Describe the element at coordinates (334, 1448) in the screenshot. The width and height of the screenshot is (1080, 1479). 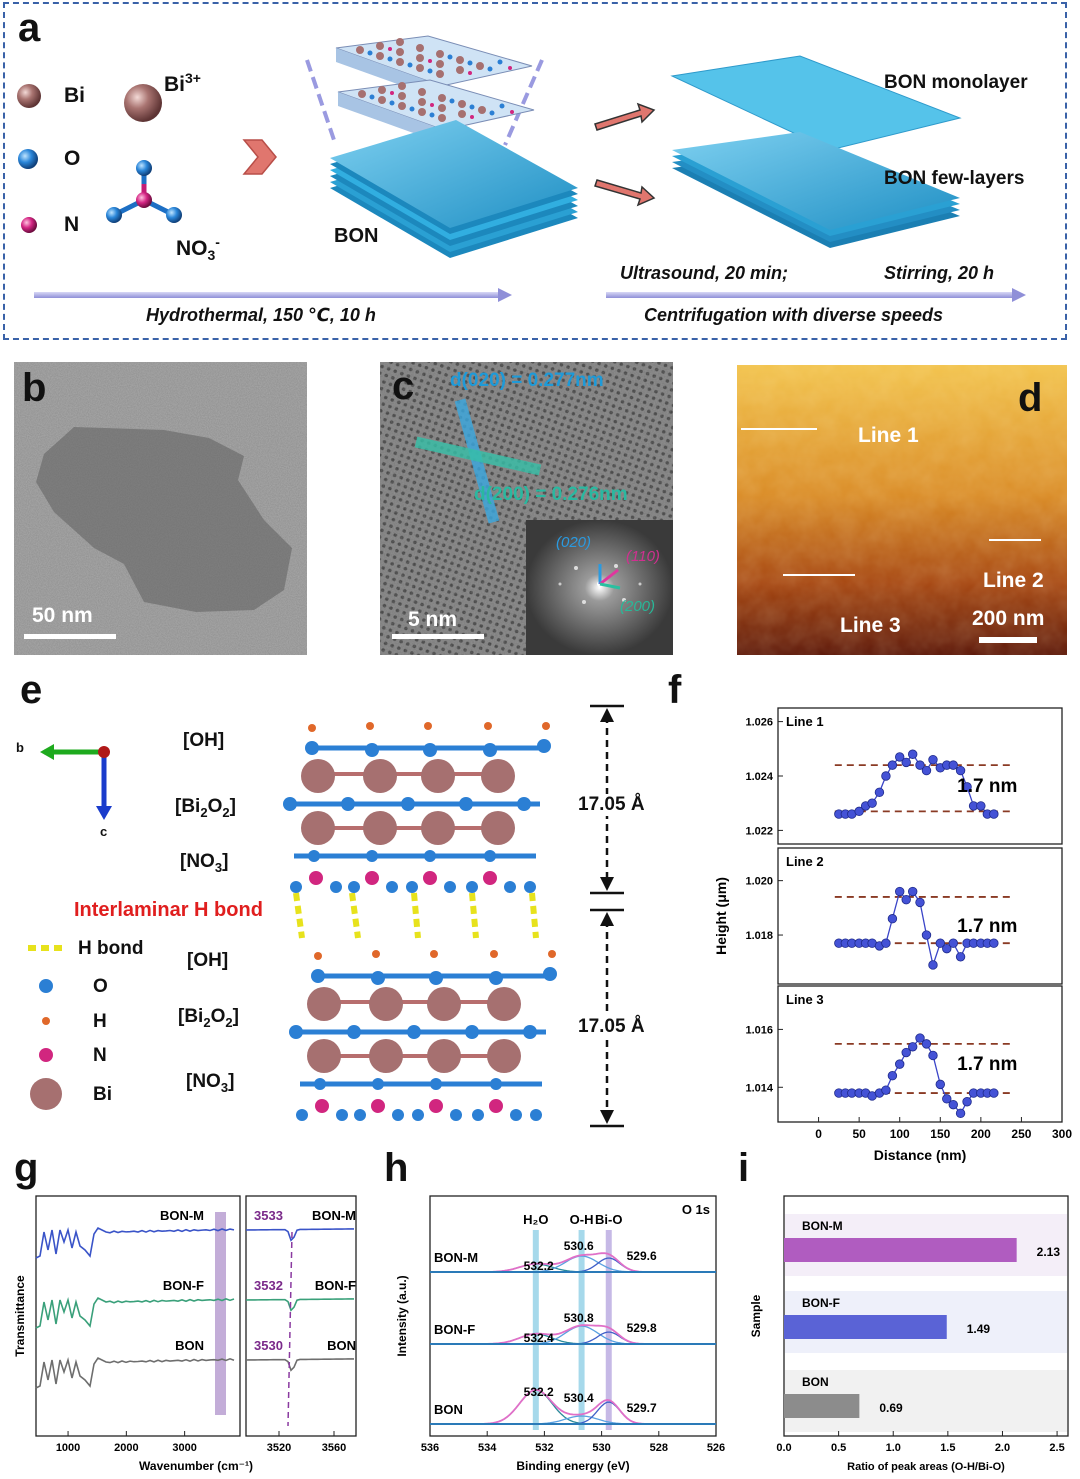
I see `x-tick-label: 3560` at that location.